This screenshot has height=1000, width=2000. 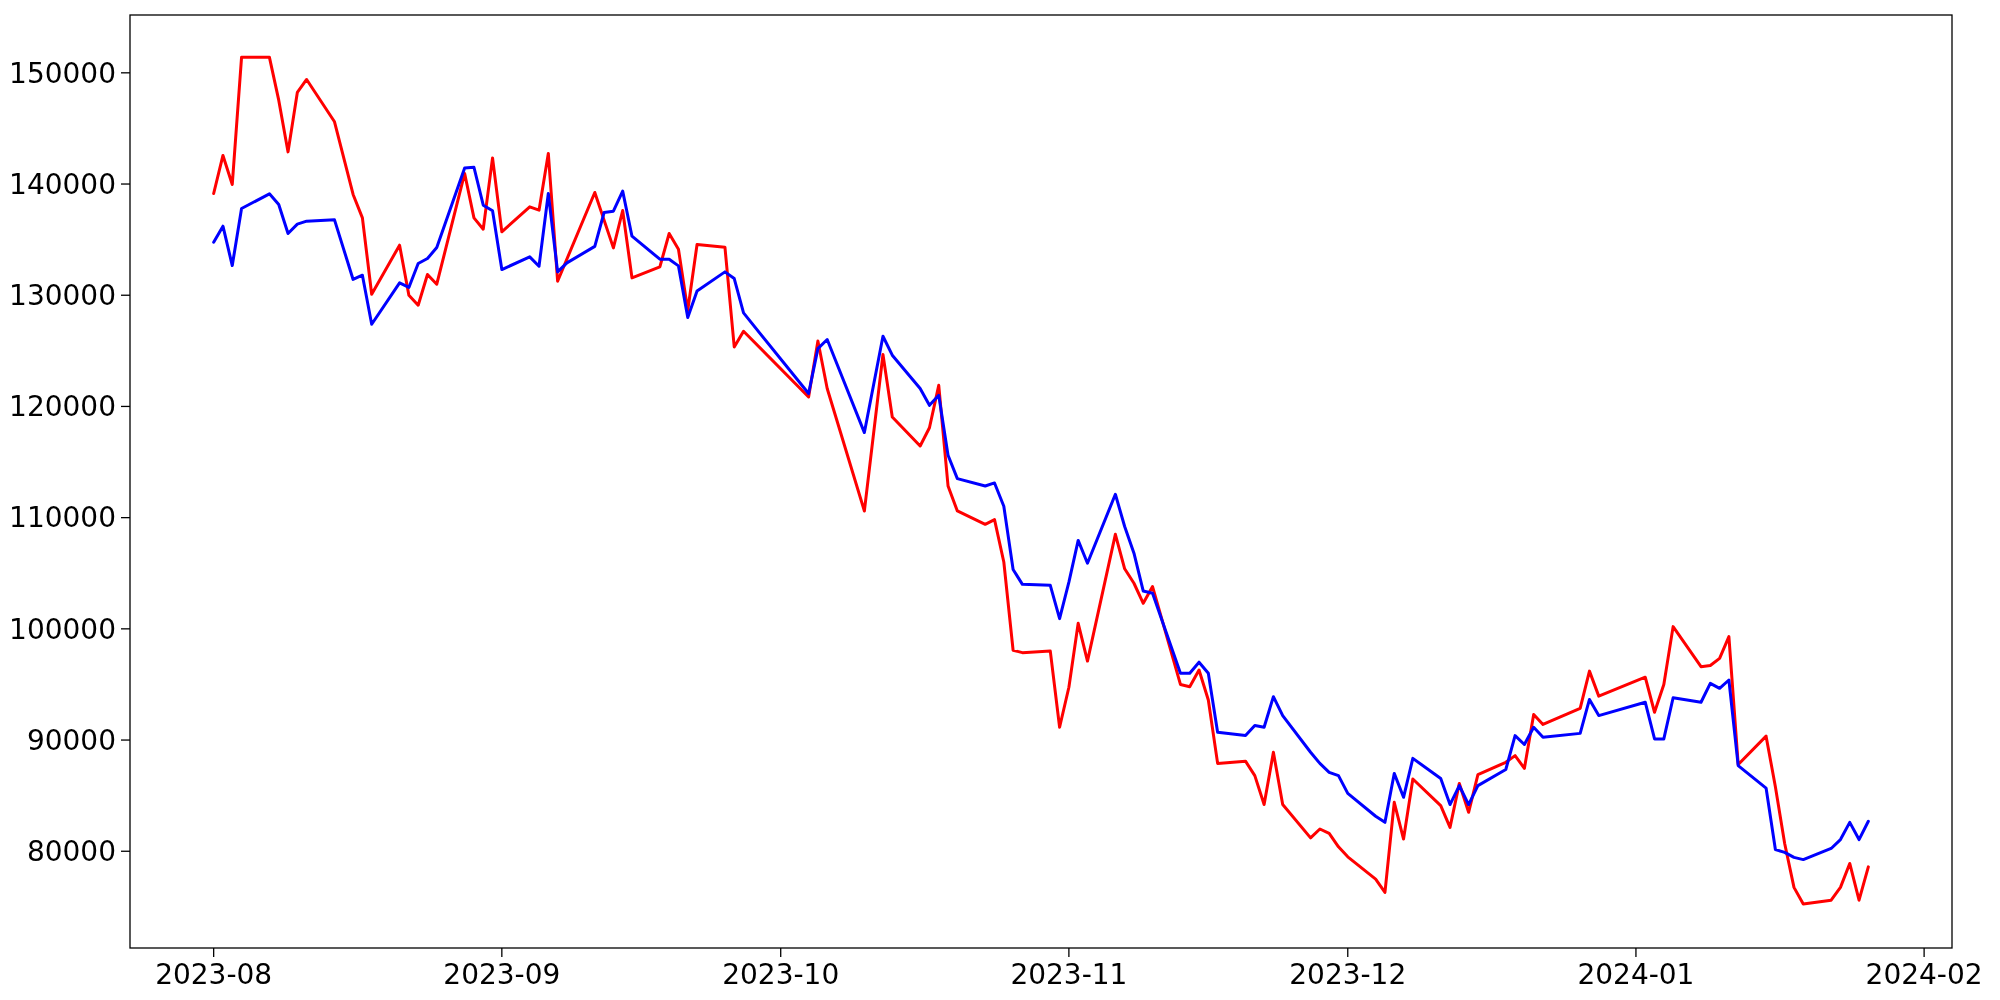 I want to click on x-tick-label: 2024-01, so click(x=1636, y=974).